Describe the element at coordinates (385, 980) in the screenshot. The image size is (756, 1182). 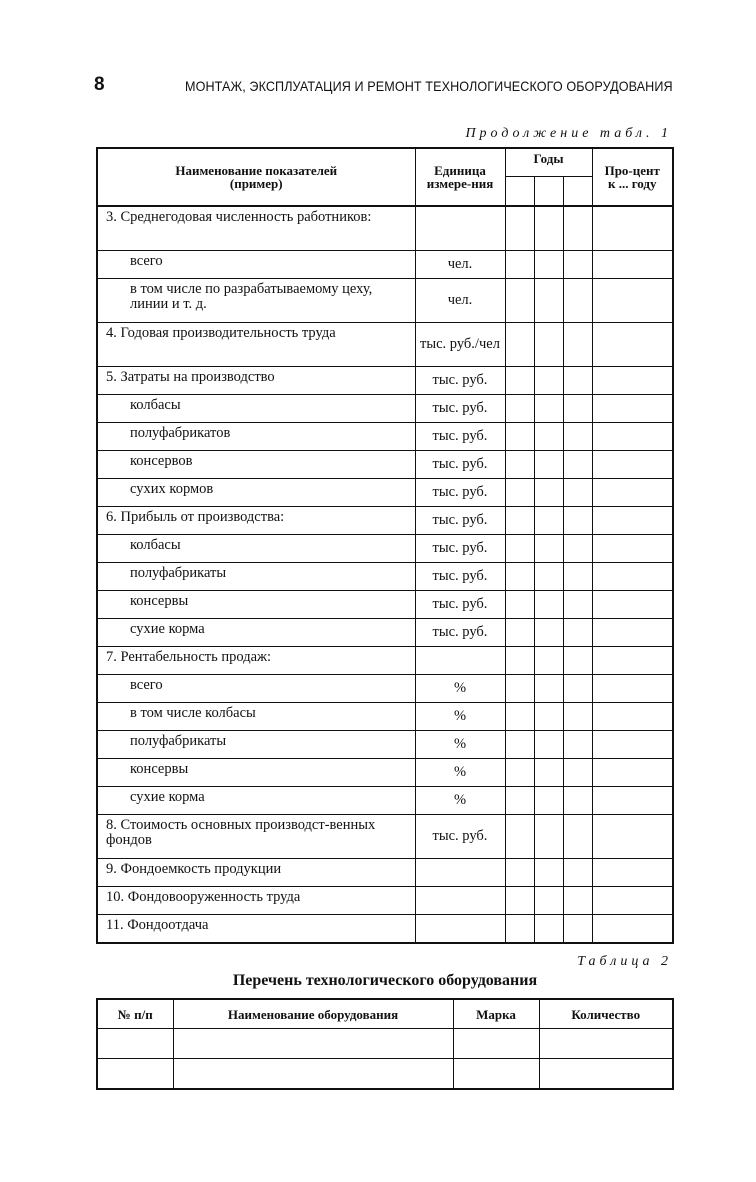
I see `table2-title: Перечень технологического оборудования` at that location.